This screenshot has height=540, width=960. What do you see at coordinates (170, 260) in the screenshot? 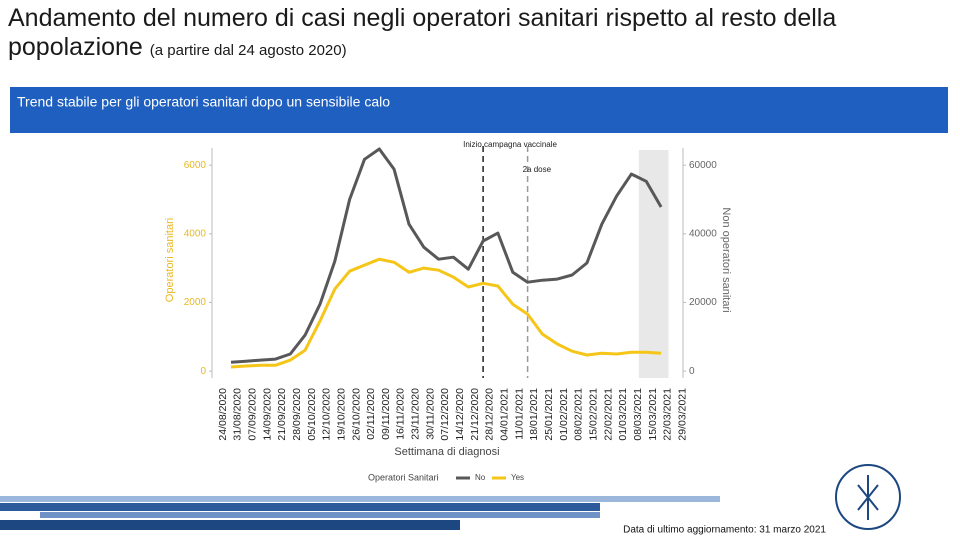
I see `y-axis-label: Operatori sanitari` at bounding box center [170, 260].